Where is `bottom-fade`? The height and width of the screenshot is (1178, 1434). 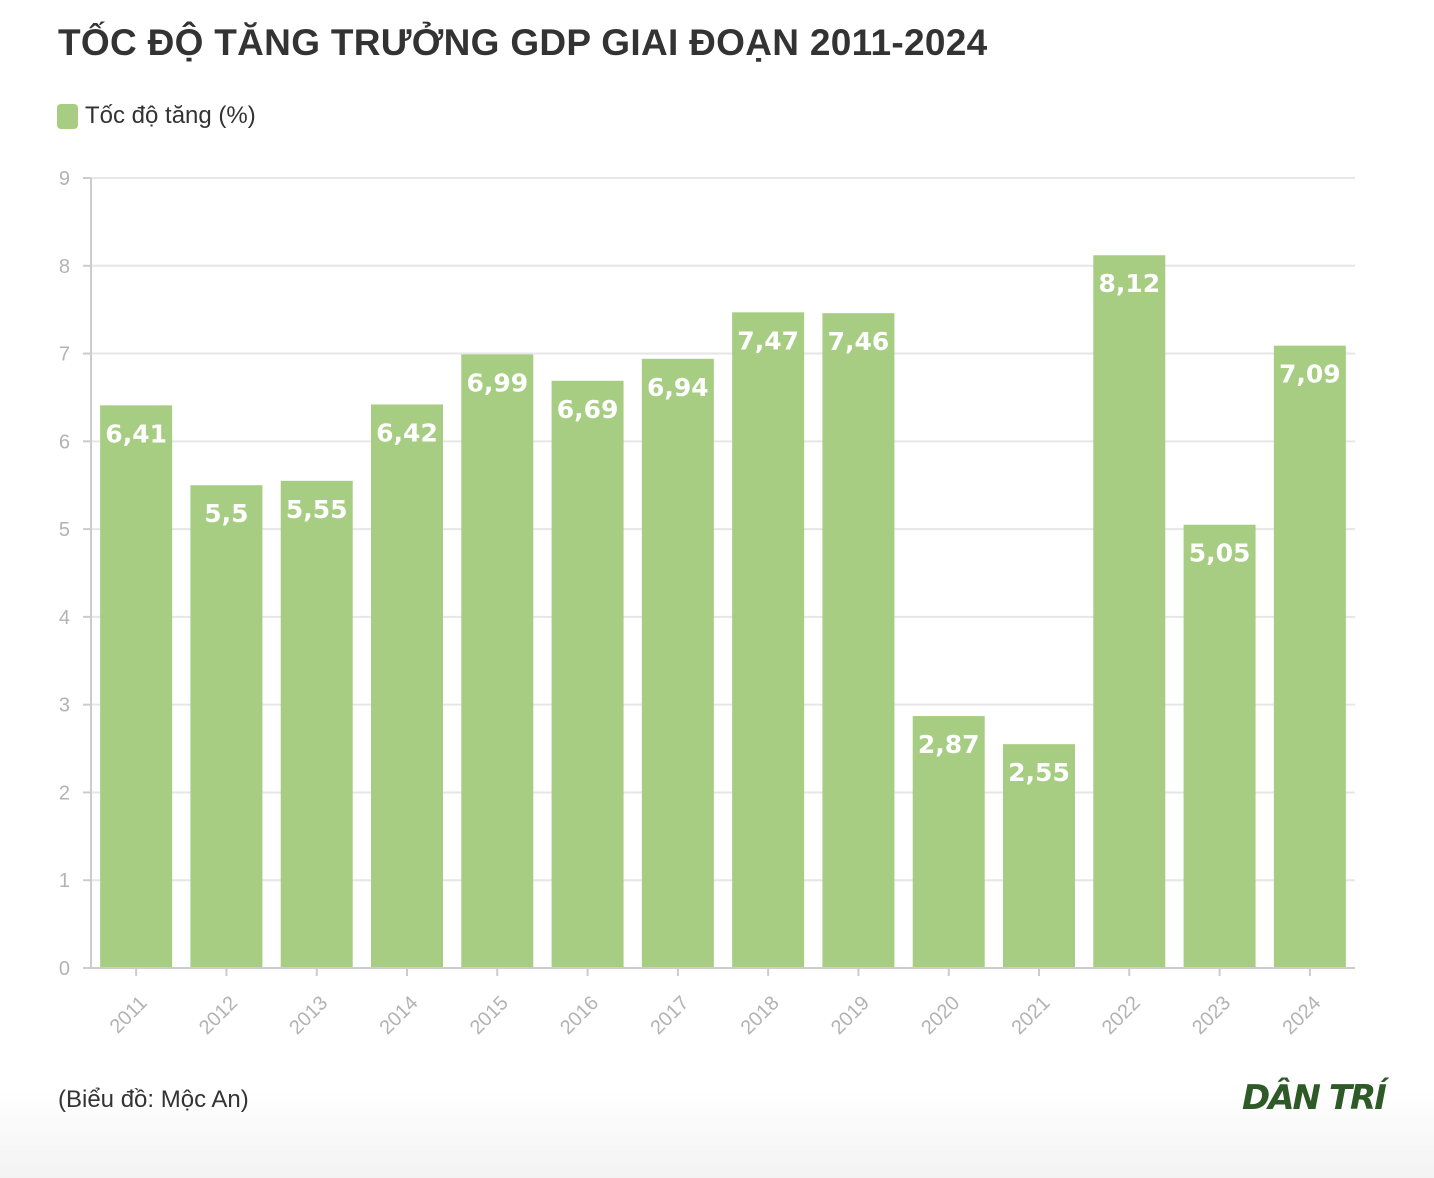
bottom-fade is located at coordinates (717, 1133).